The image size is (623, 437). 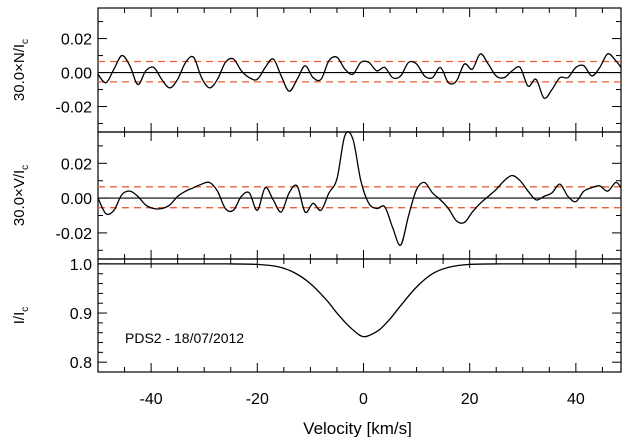 I want to click on y-tick-label: 0.8, so click(x=81, y=363).